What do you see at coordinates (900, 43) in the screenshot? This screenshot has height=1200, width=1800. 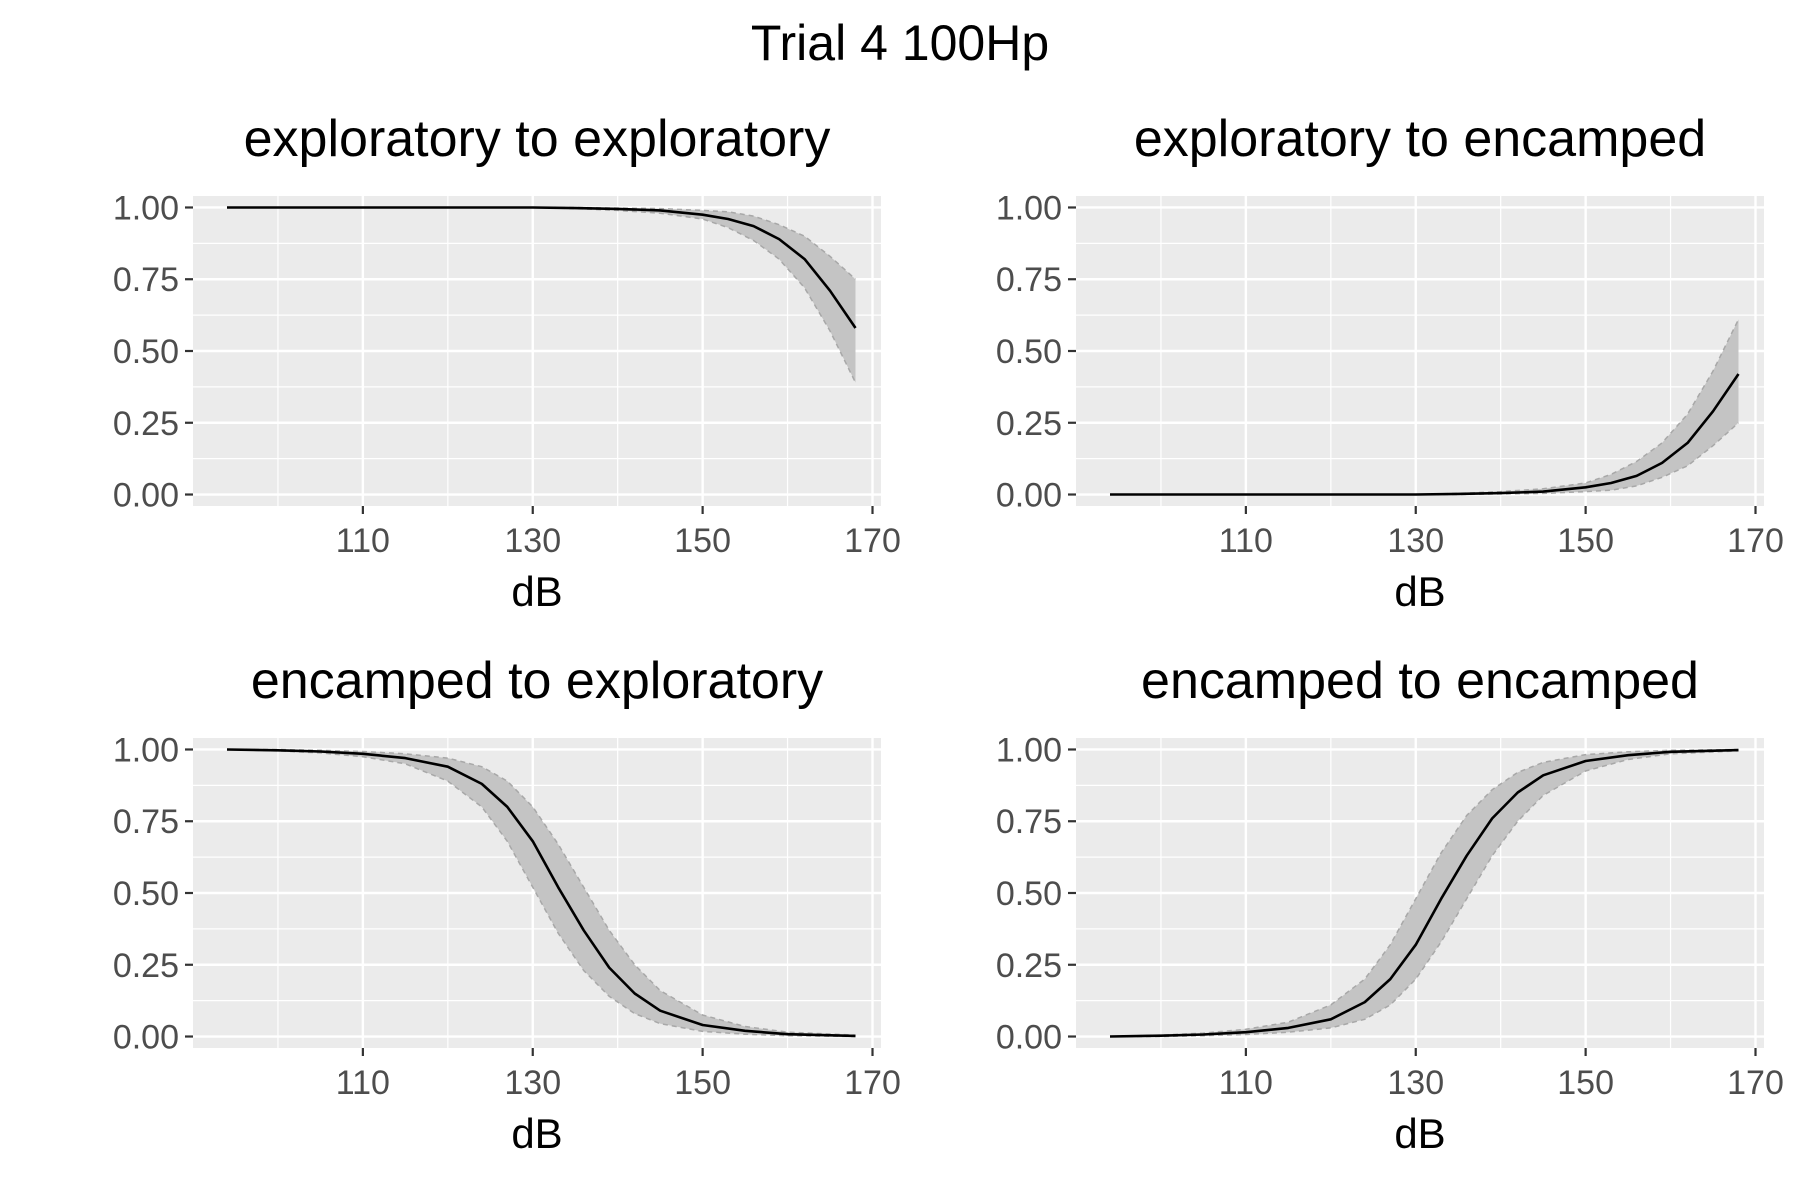 I see `figure-title: Trial 4 100Hp` at bounding box center [900, 43].